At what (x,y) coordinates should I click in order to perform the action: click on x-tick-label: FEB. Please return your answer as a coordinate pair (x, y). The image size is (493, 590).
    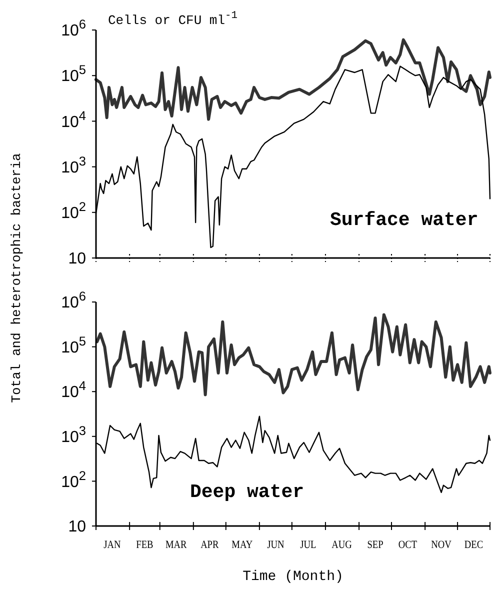
    Looking at the image, I should click on (145, 545).